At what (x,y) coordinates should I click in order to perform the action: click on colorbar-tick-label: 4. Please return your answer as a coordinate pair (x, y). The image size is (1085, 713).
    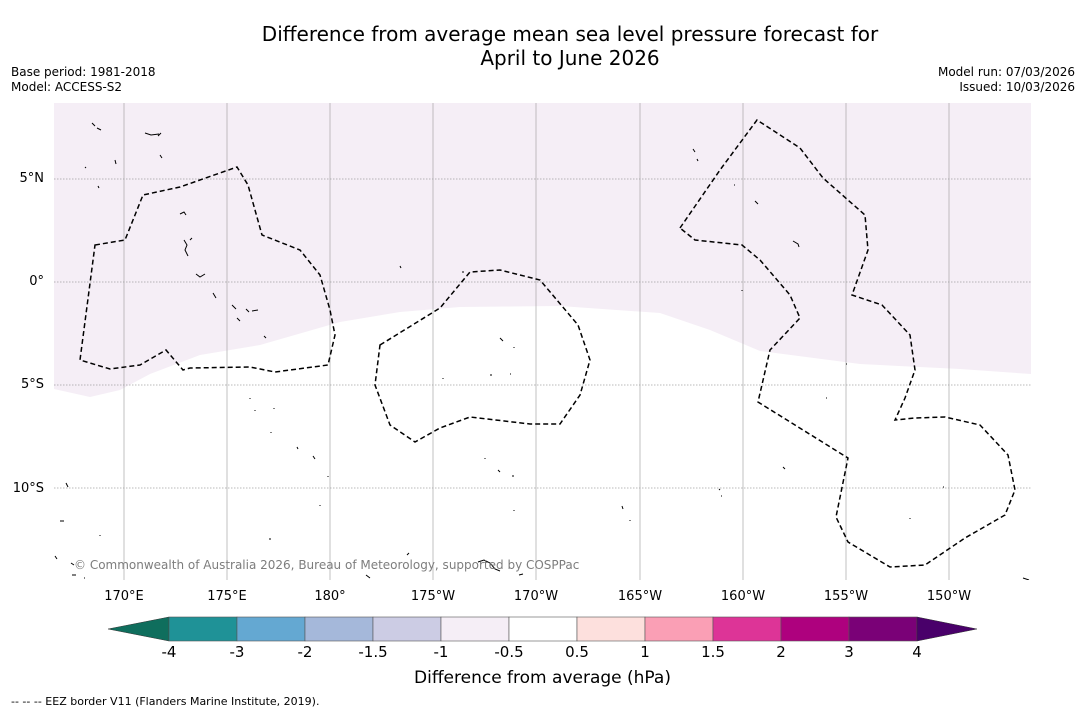
    Looking at the image, I should click on (917, 652).